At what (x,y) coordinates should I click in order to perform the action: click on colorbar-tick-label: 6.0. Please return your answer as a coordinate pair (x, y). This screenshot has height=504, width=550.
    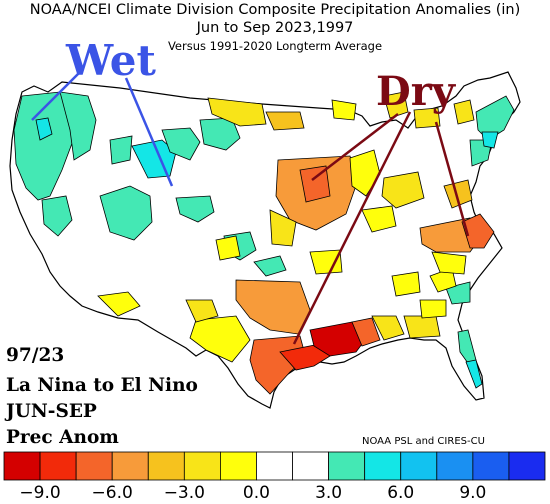
    Looking at the image, I should click on (401, 493).